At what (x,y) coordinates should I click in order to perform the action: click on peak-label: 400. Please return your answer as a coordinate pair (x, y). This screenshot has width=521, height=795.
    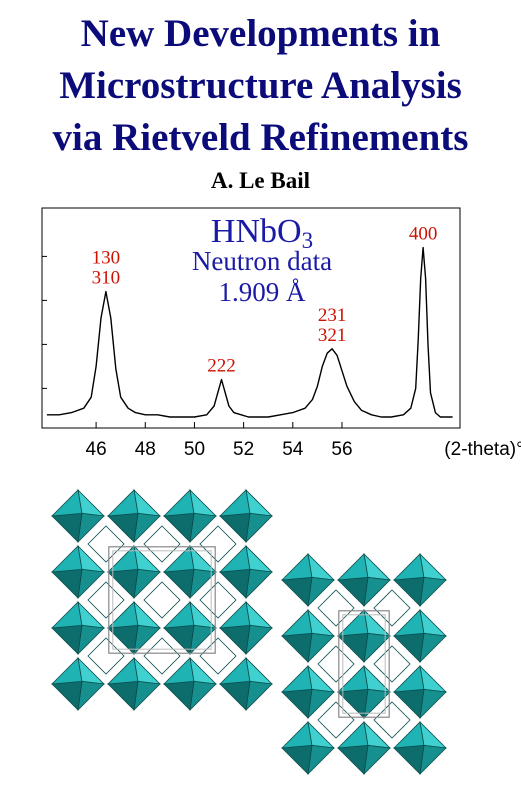
    Looking at the image, I should click on (423, 234).